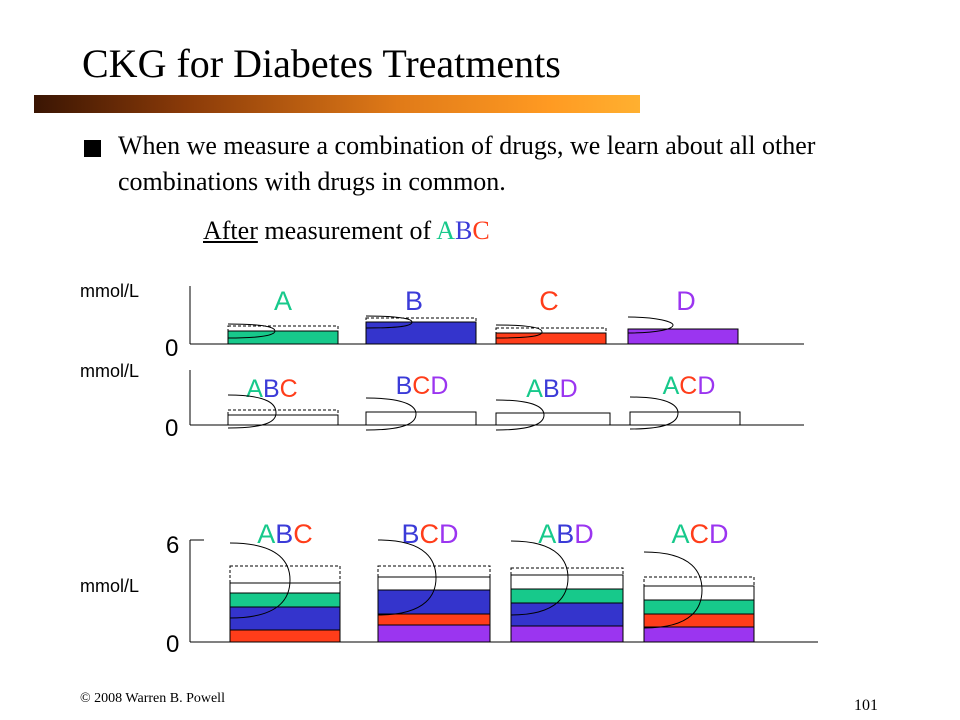  Describe the element at coordinates (414, 301) in the screenshot. I see `single-b-label: B` at that location.